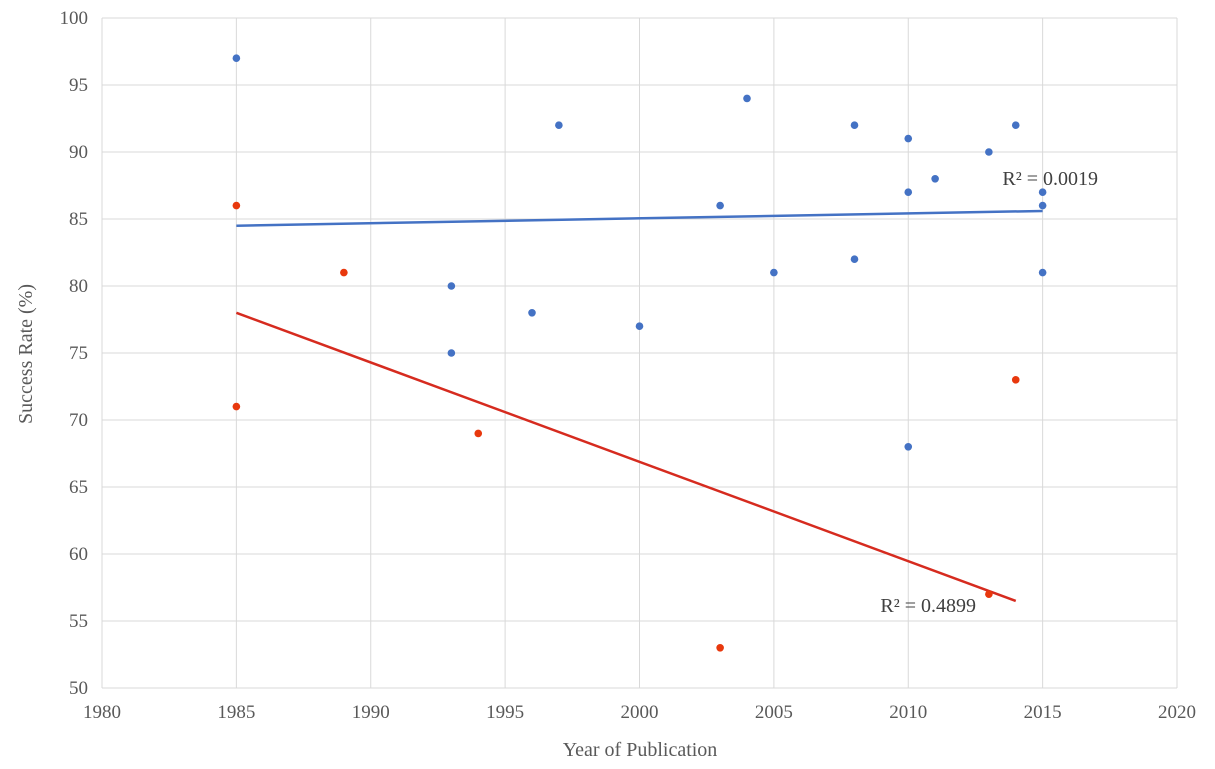 Image resolution: width=1215 pixels, height=769 pixels. What do you see at coordinates (78, 286) in the screenshot?
I see `y-tick-label: 80` at bounding box center [78, 286].